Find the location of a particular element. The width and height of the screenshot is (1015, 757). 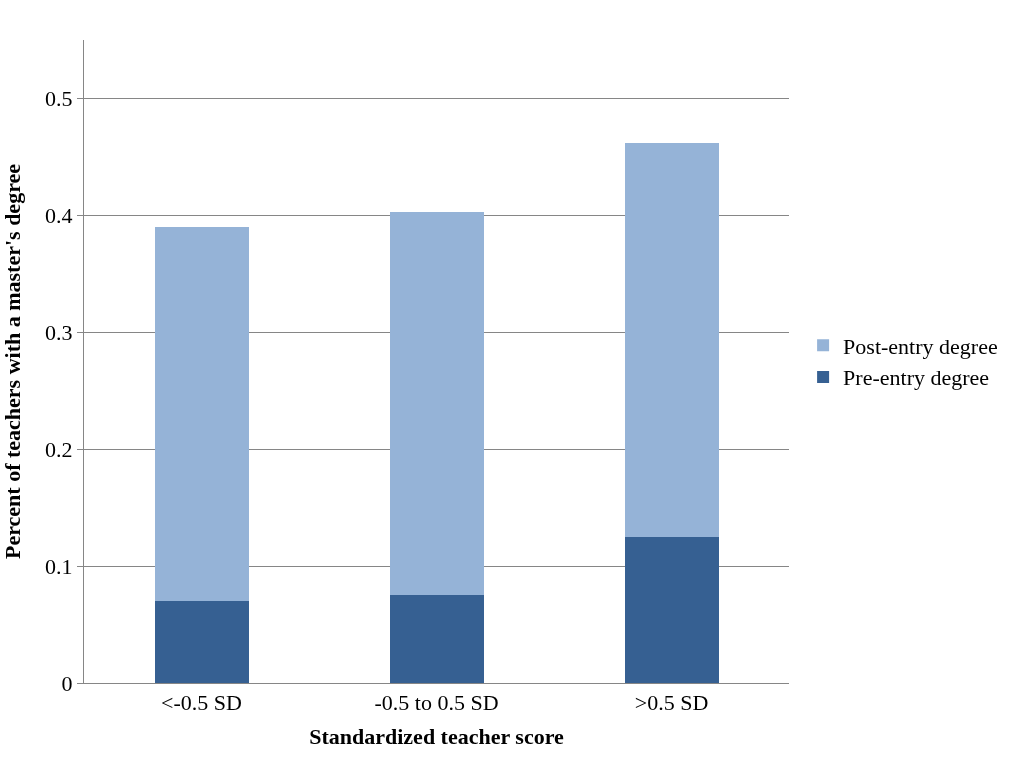

x-tick-label: >0.5 SD is located at coordinates (671, 703).